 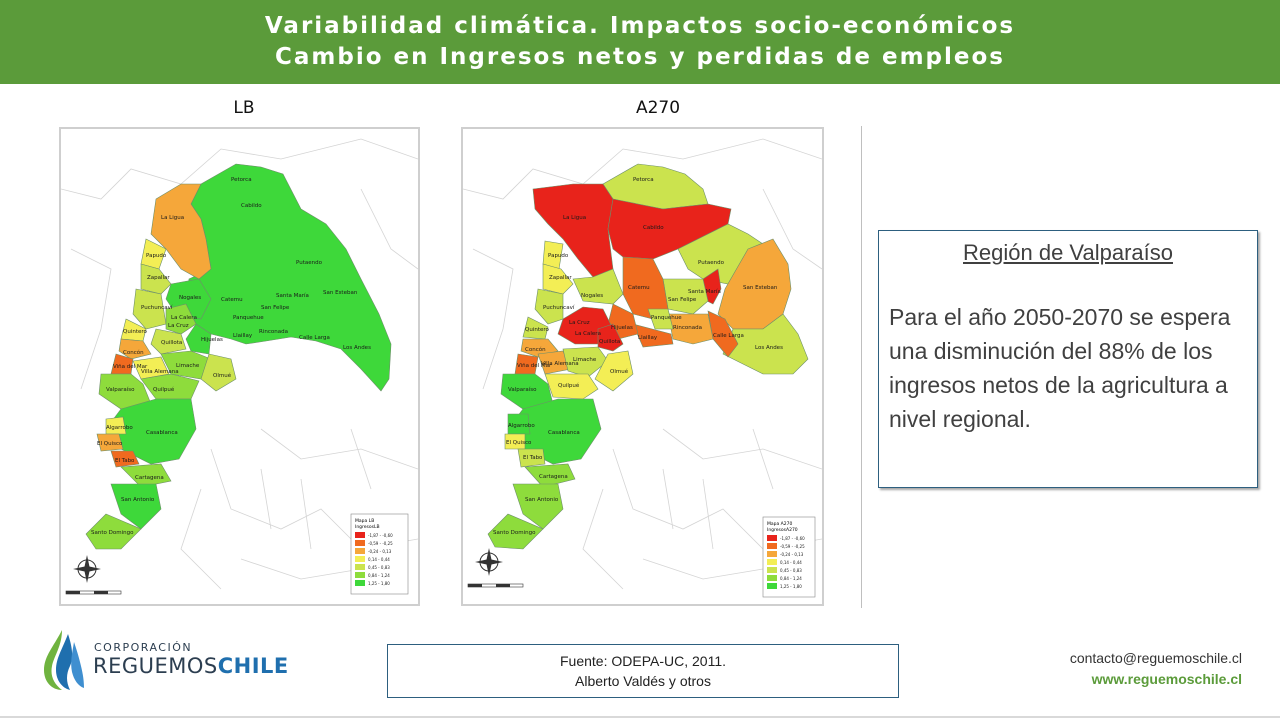 I want to click on bottom-divider, so click(x=640, y=717).